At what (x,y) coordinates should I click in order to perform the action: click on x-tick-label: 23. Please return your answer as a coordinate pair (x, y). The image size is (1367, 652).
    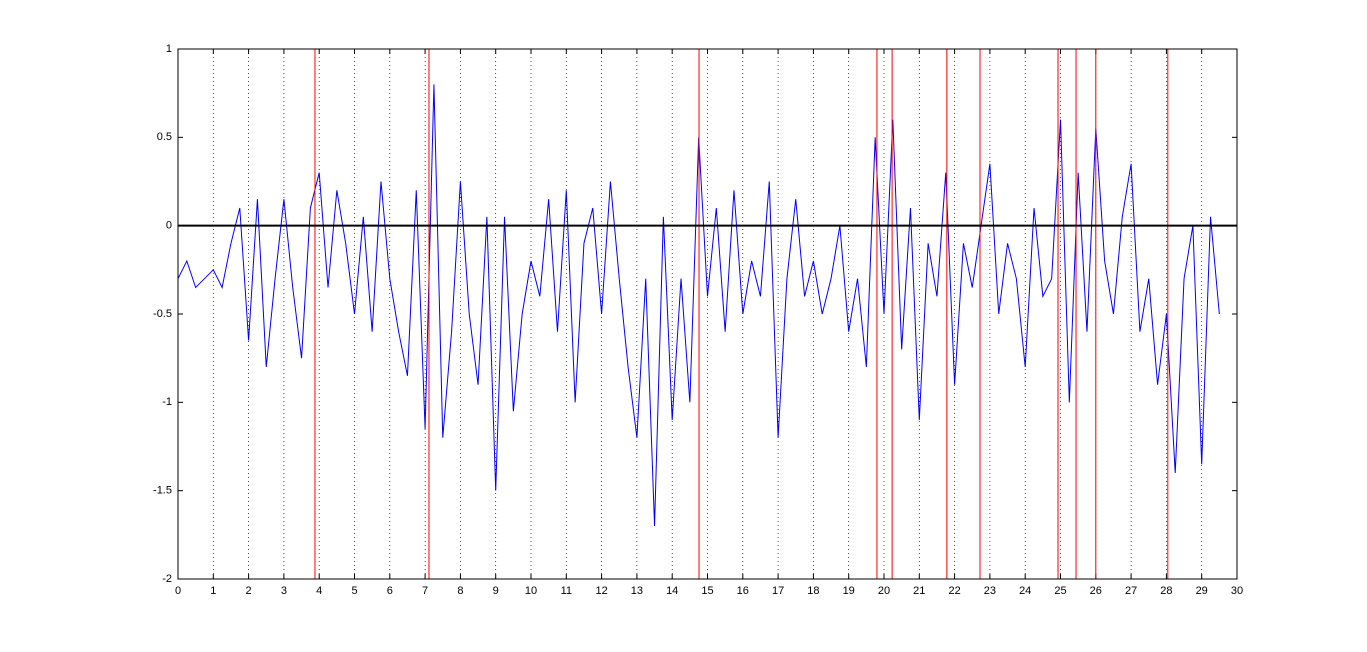
    Looking at the image, I should click on (990, 591).